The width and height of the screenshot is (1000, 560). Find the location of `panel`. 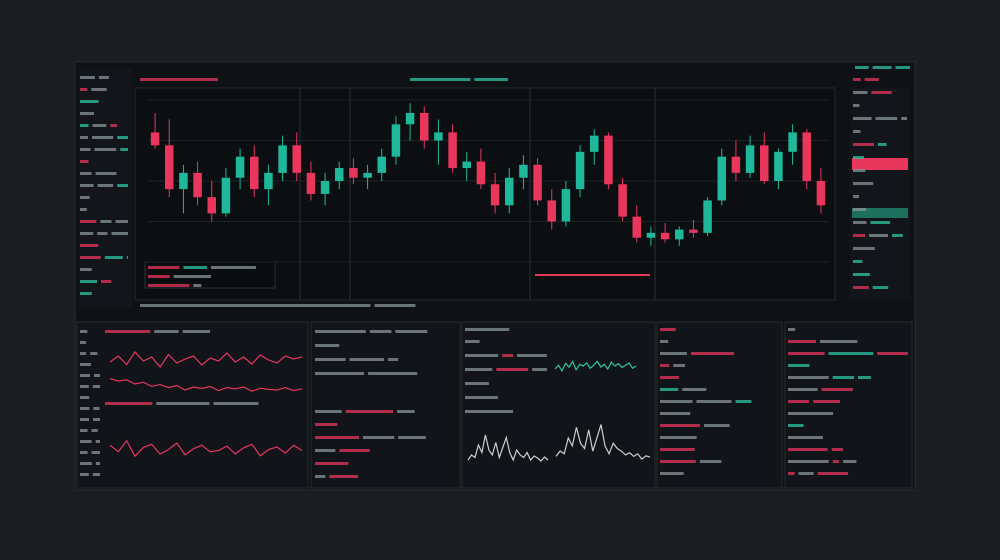

panel is located at coordinates (558, 405).